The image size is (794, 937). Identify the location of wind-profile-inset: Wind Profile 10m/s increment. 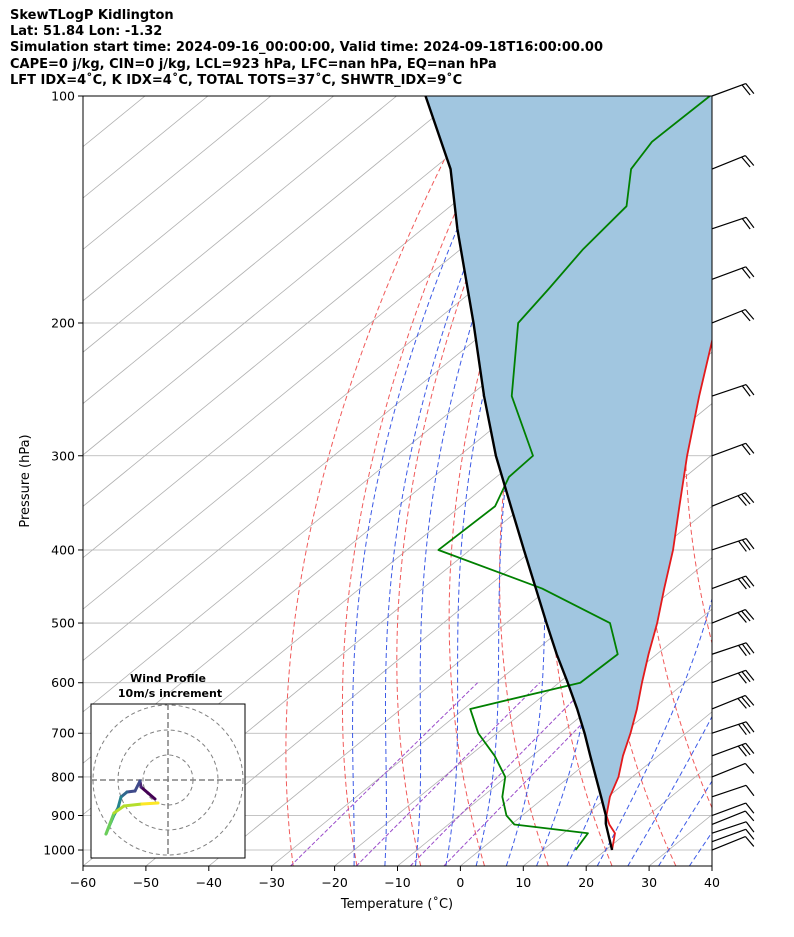
(168, 765).